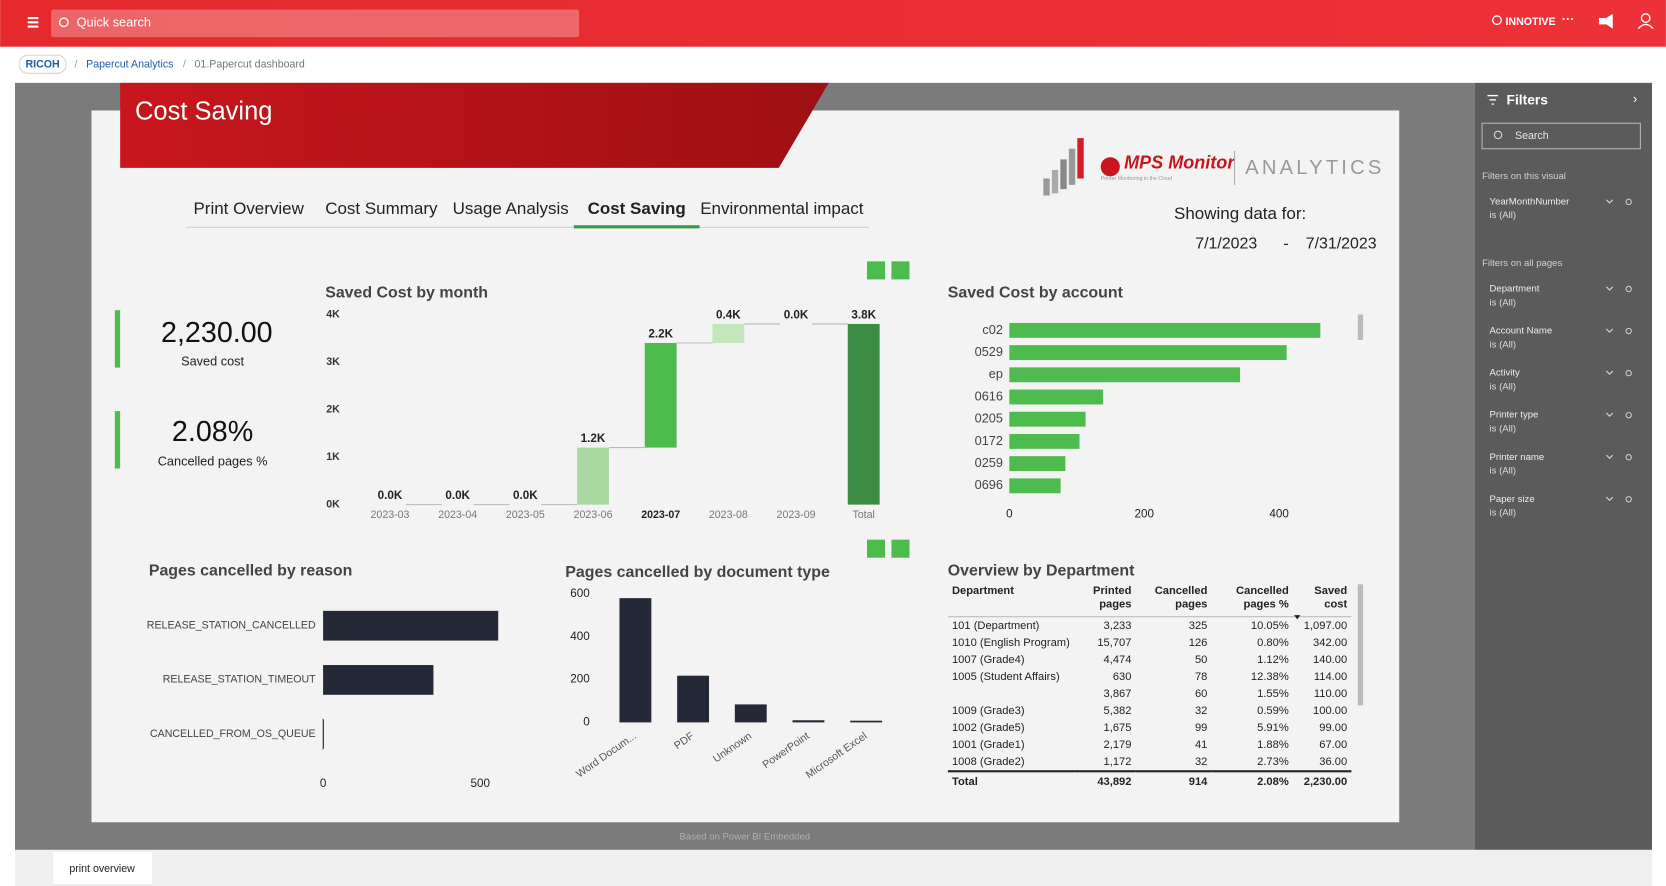  Describe the element at coordinates (1117, 745) in the screenshot. I see `table-cell: 2,179` at that location.